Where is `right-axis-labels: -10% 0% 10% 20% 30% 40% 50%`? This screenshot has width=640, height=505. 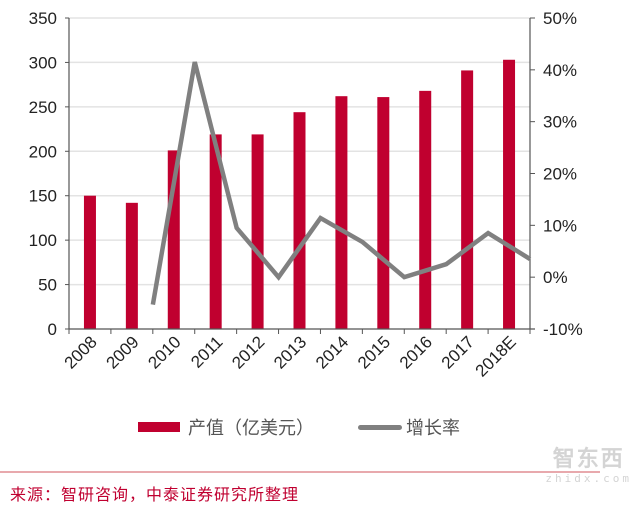 right-axis-labels: -10% 0% 10% 20% 30% 40% 50% is located at coordinates (563, 174).